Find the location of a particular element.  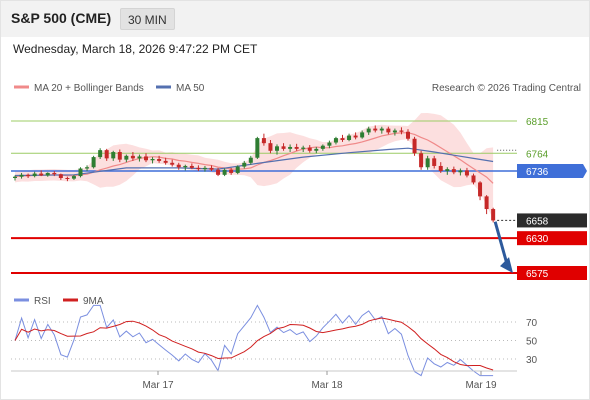

x-axis: Mar 17 Mar 18 Mar 19 is located at coordinates (319, 381).